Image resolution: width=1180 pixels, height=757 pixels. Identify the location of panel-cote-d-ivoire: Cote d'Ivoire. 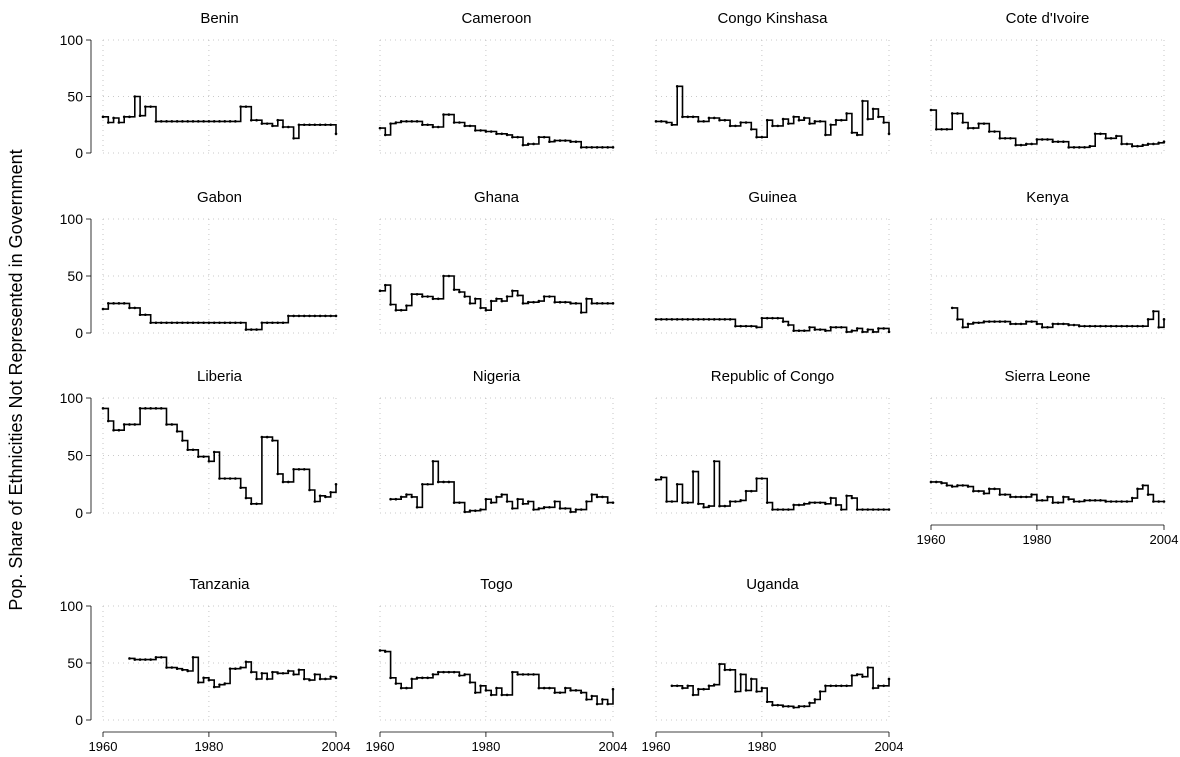
(1047, 82).